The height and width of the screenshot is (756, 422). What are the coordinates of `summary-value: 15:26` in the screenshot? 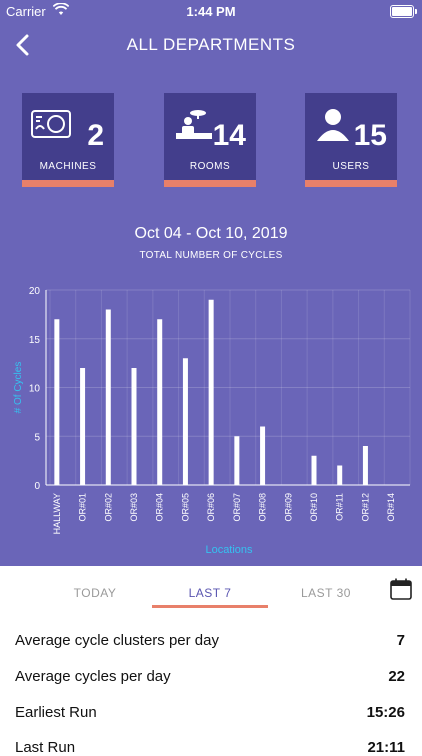 It's located at (385, 712).